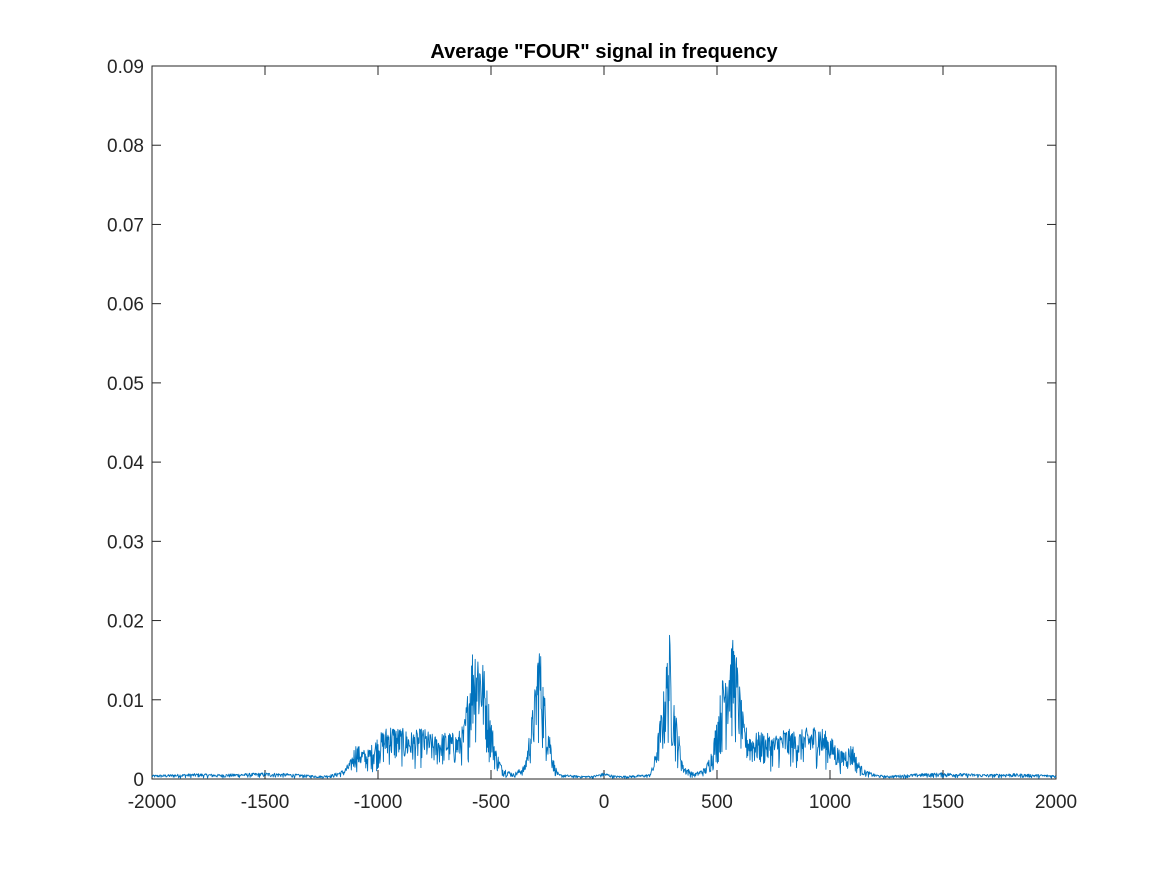 The width and height of the screenshot is (1167, 875). I want to click on series-line, so click(604, 706).